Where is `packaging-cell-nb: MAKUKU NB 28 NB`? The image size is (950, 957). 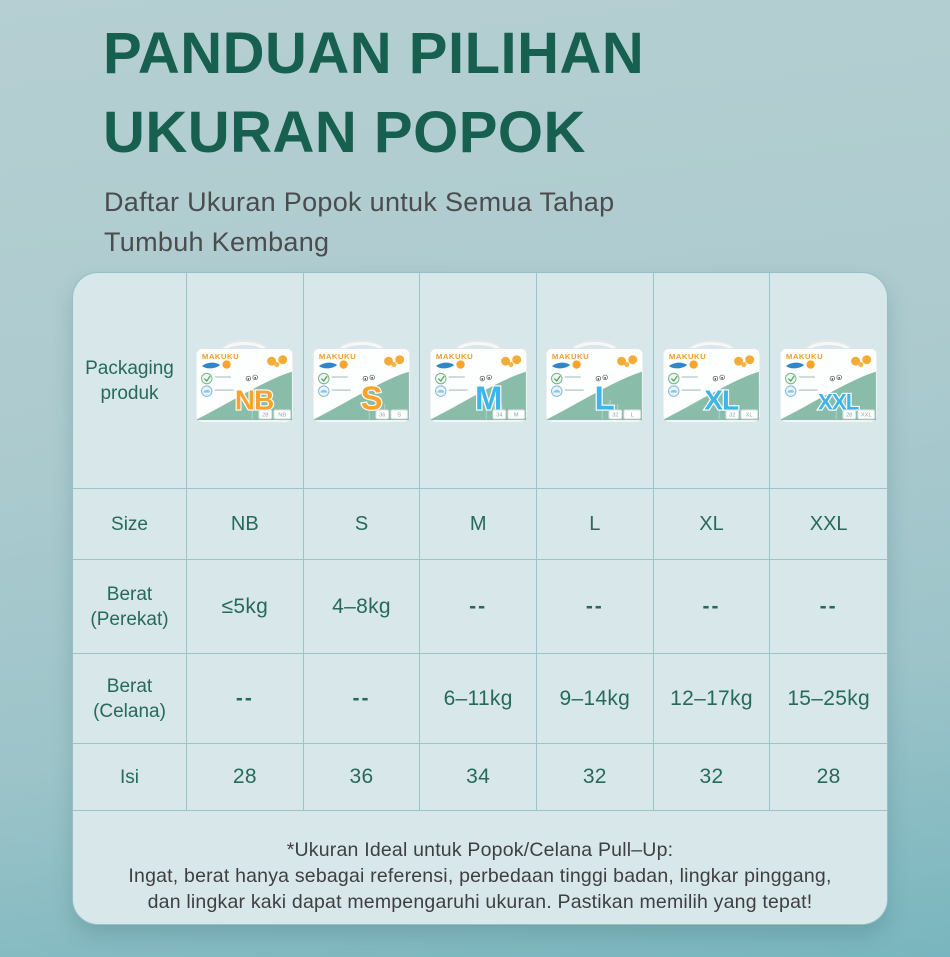 packaging-cell-nb: MAKUKU NB 28 NB is located at coordinates (245, 380).